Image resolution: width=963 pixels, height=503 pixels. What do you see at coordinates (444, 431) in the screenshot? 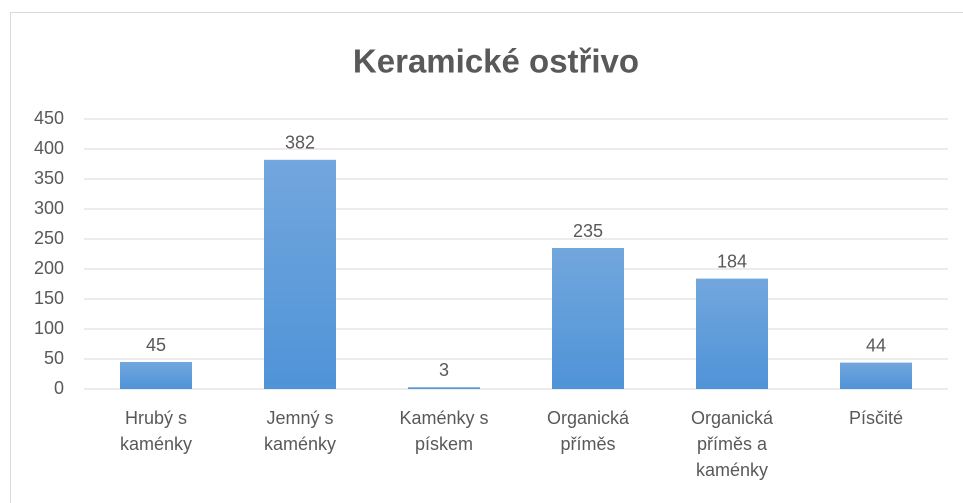
I see `x-tick-label: Kaménky s pískem` at bounding box center [444, 431].